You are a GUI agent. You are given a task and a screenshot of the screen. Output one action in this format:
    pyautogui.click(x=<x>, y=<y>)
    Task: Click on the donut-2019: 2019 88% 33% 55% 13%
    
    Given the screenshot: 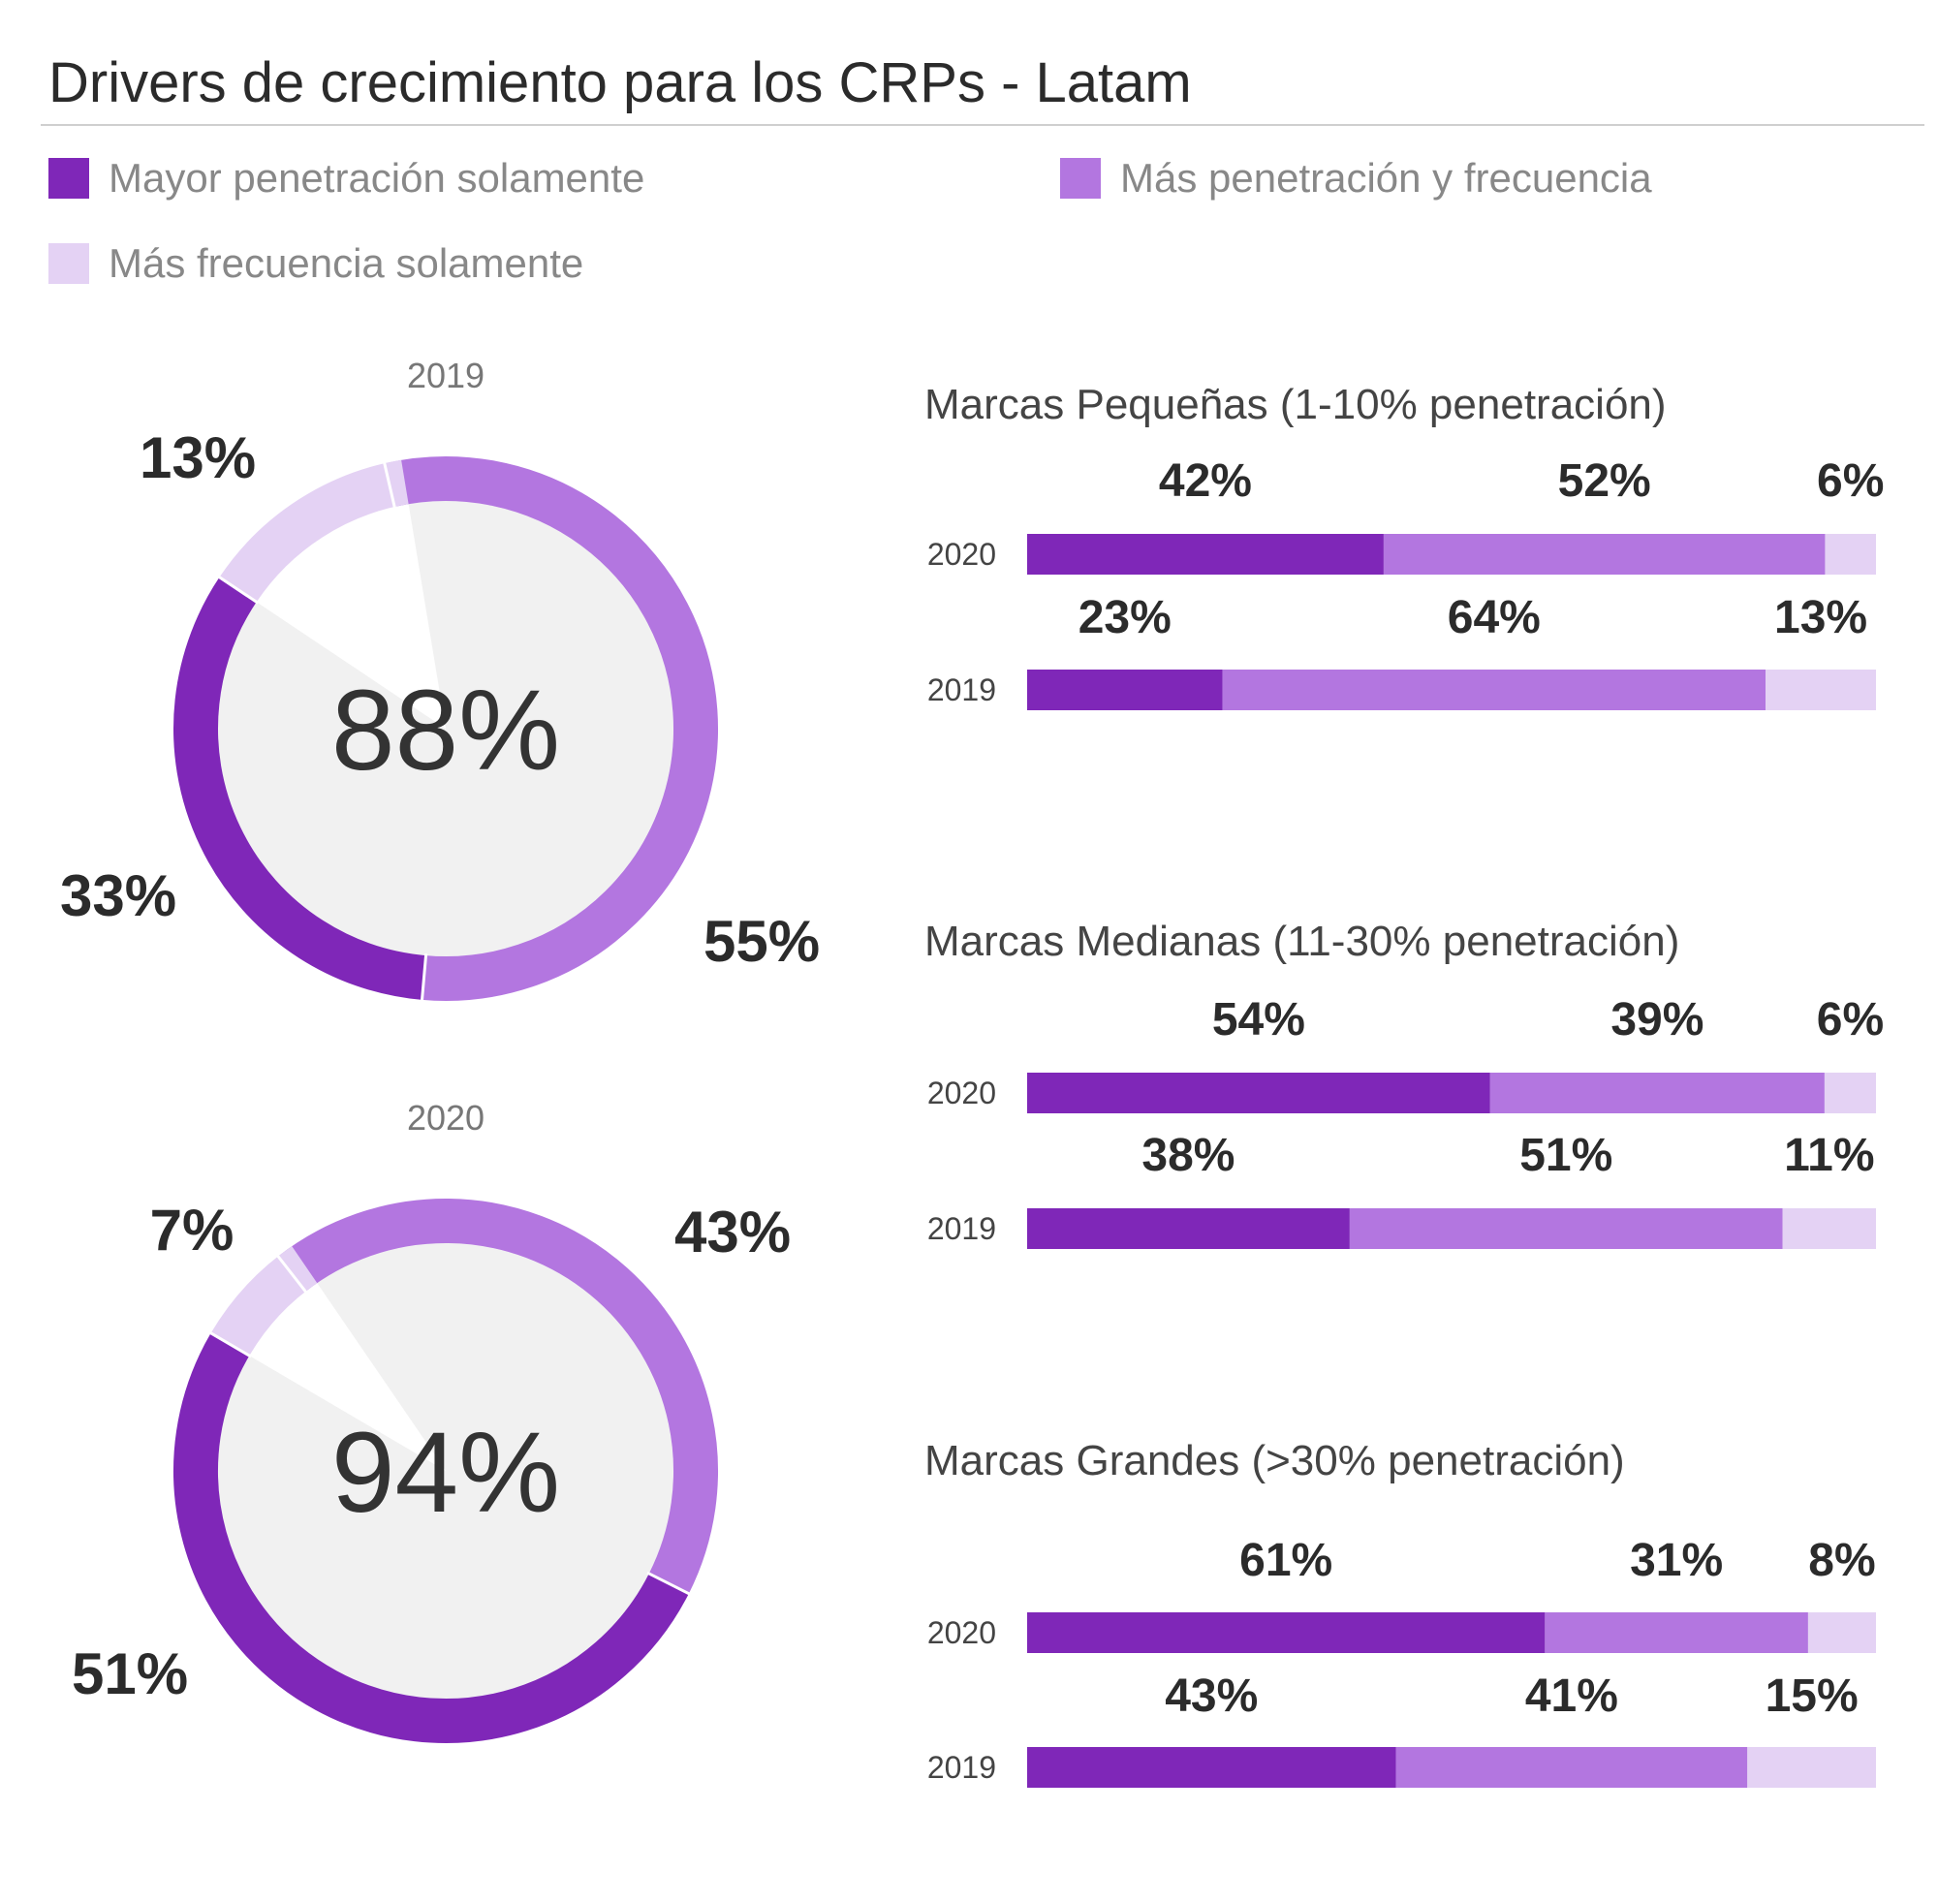 What is the action you would take?
    pyautogui.click(x=440, y=680)
    